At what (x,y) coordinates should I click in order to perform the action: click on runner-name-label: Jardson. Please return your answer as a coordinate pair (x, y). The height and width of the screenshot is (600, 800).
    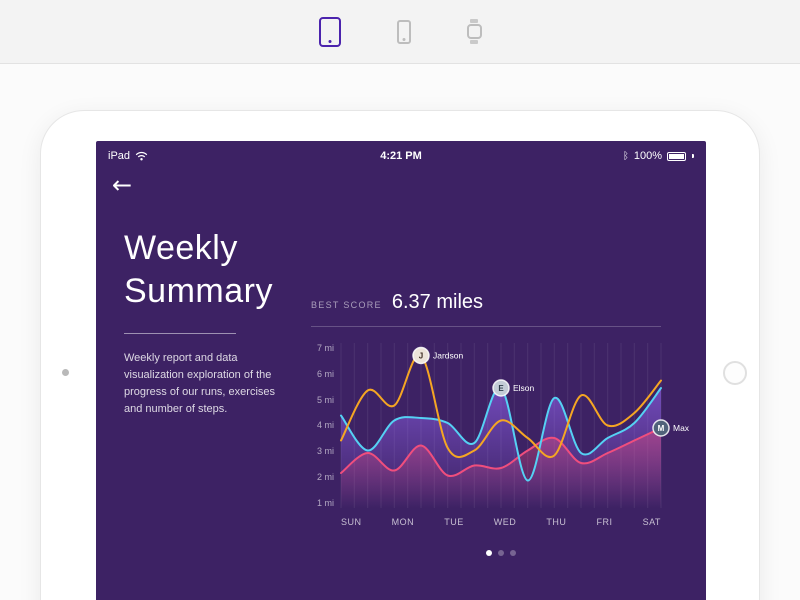
    Looking at the image, I should click on (448, 356).